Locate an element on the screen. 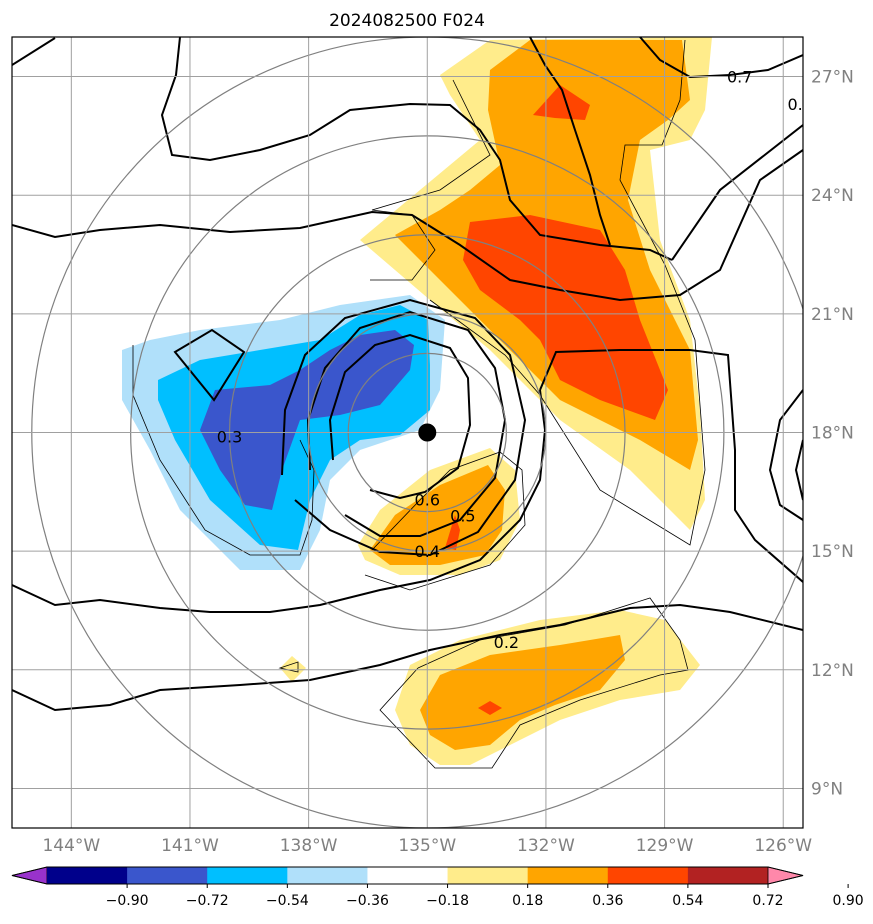 This screenshot has width=873, height=924. lon-tick-label-2: 138°W is located at coordinates (309, 846).